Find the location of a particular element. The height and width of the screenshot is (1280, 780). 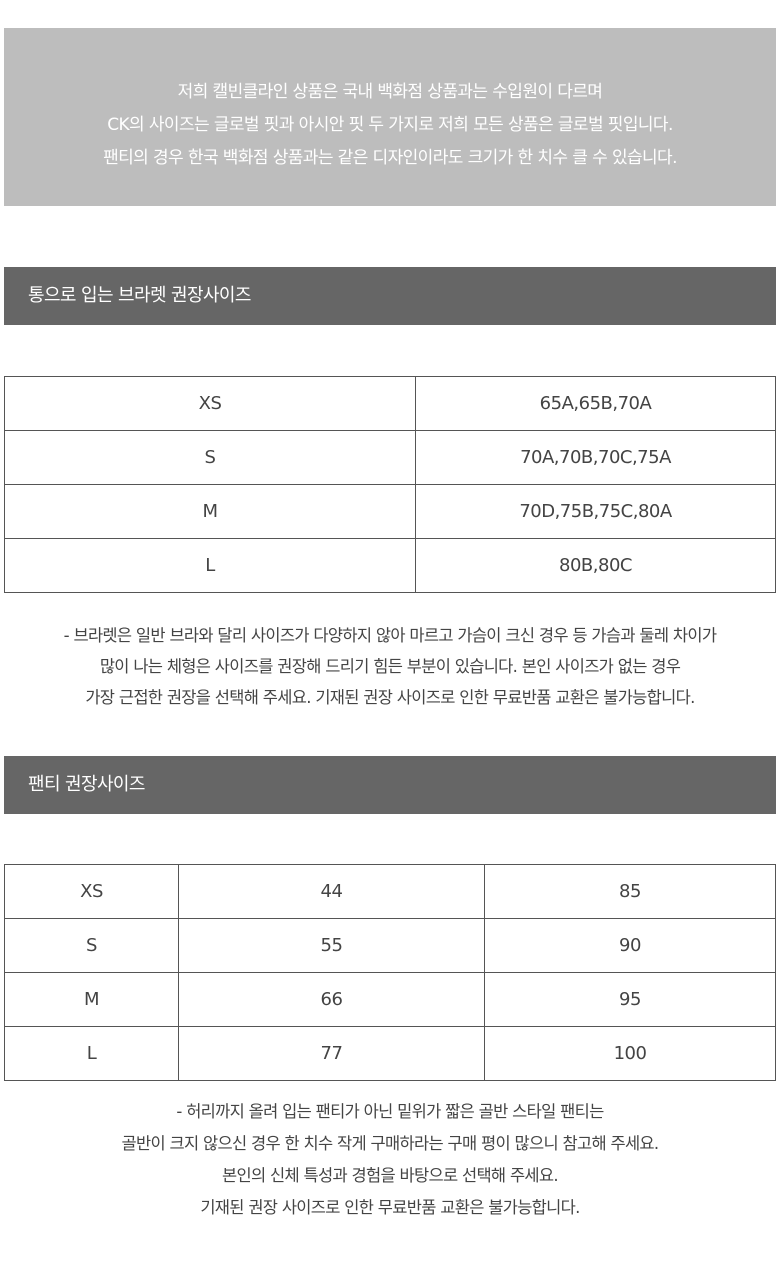

korean-size-cell: 44 is located at coordinates (331, 891).